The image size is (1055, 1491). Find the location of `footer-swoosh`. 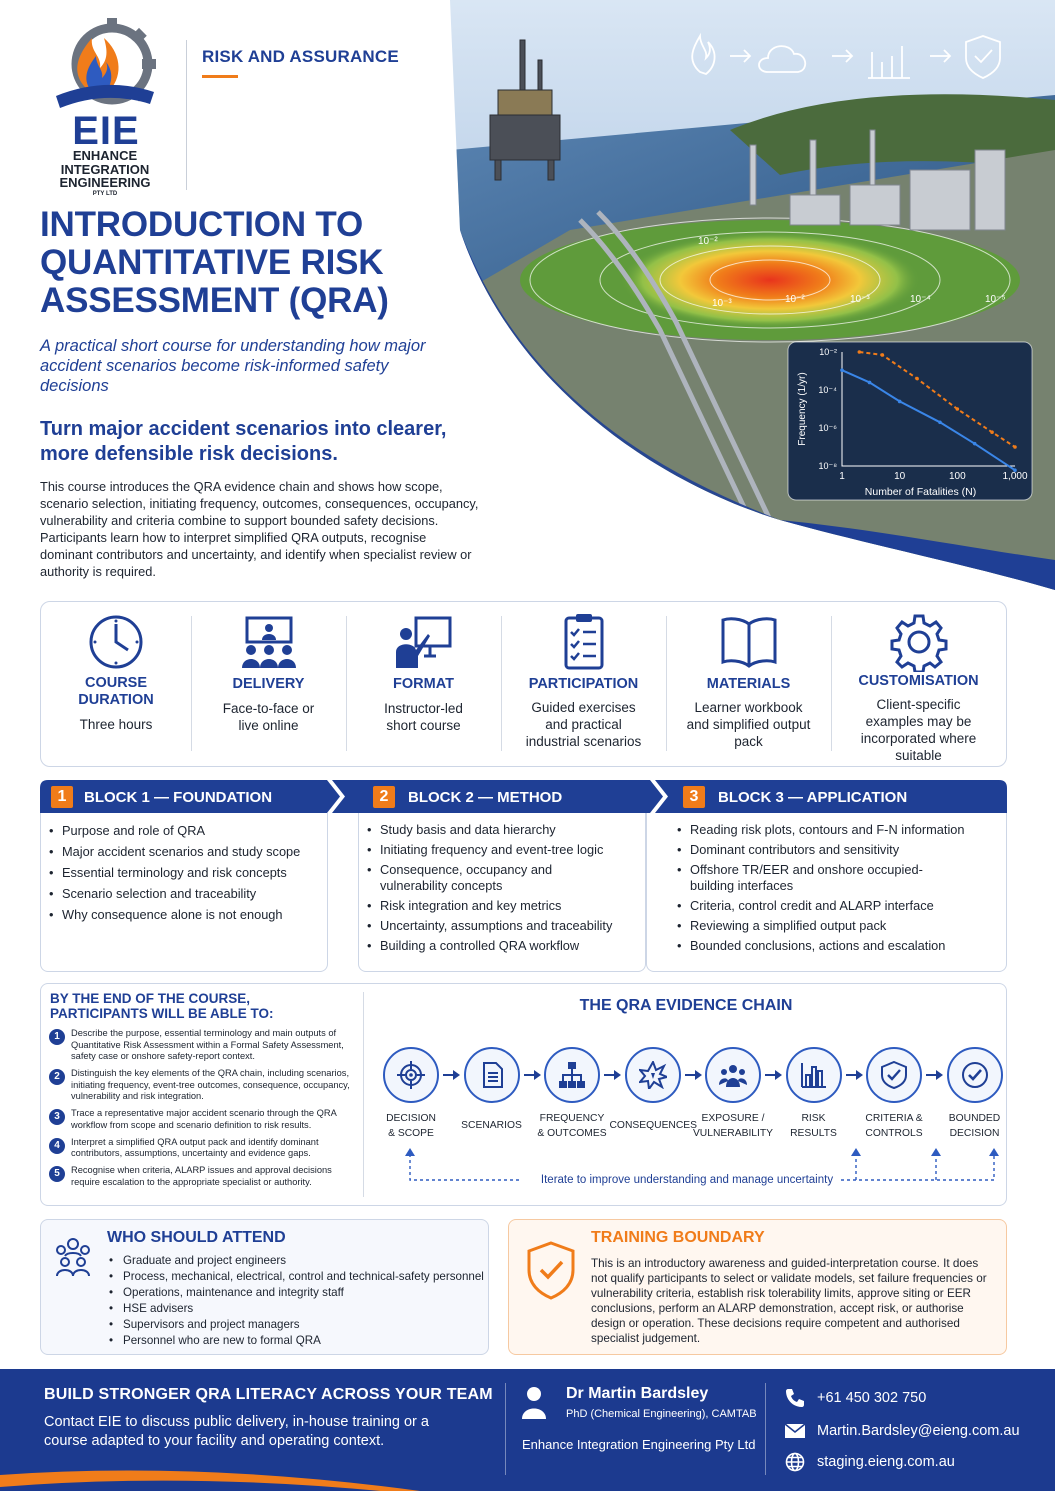

footer-swoosh is located at coordinates (210, 1480).